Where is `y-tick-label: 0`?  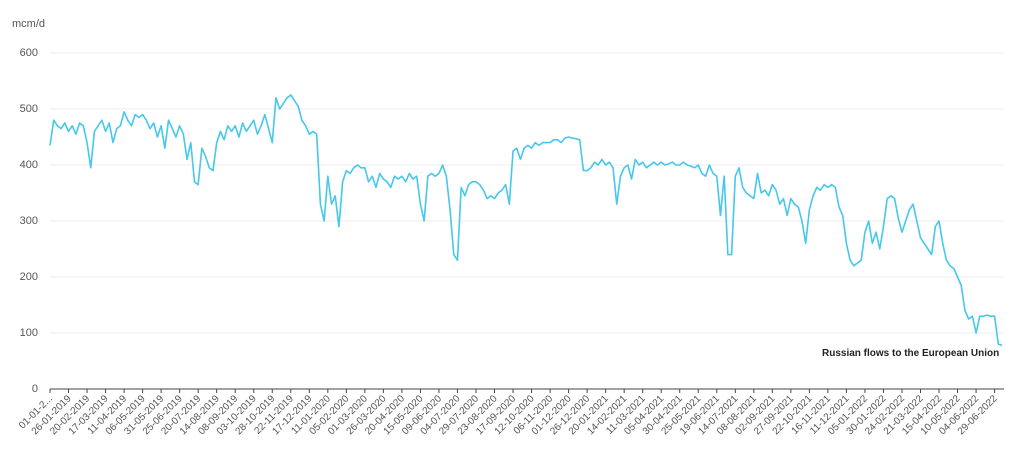
y-tick-label: 0 is located at coordinates (35, 389).